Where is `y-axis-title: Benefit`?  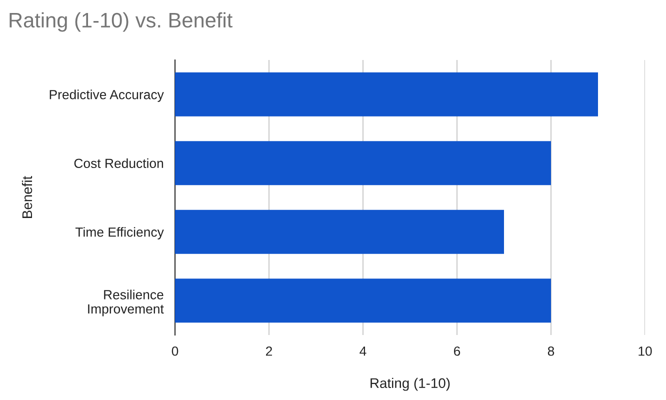
y-axis-title: Benefit is located at coordinates (27, 197).